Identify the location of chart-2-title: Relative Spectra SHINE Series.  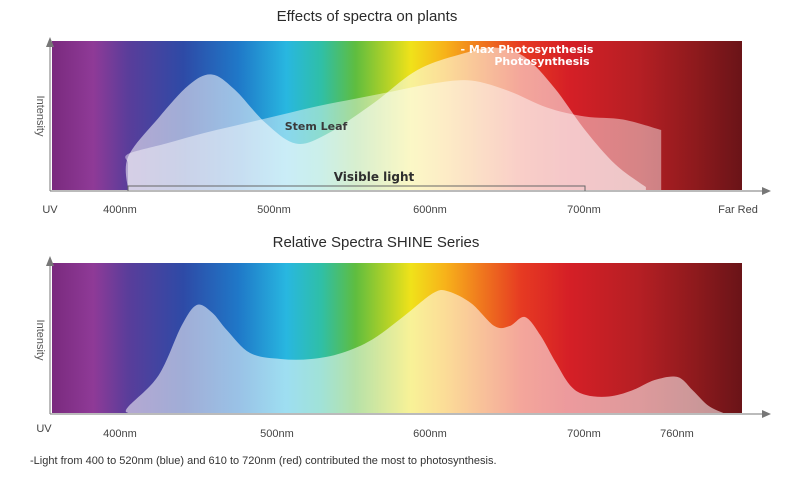
(376, 242).